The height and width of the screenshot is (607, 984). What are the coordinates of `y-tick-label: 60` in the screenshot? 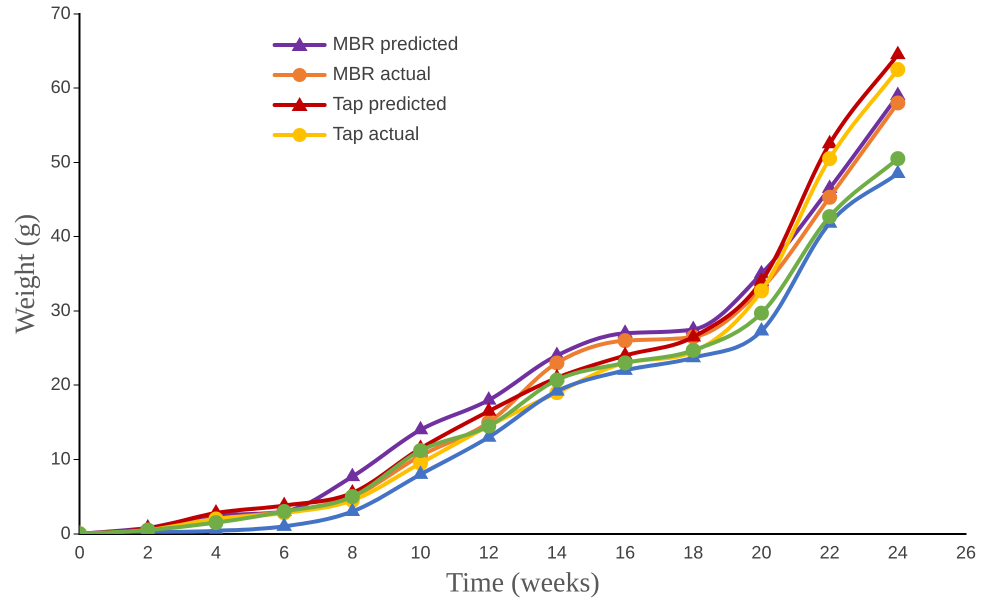 It's located at (60, 87).